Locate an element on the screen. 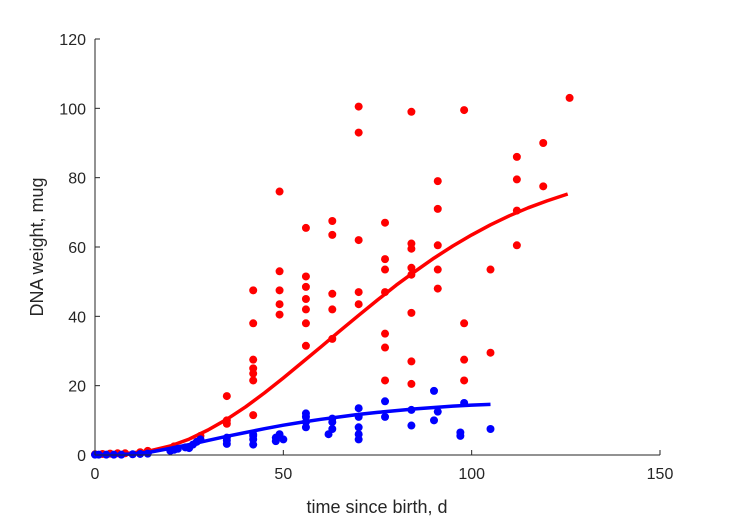 This screenshot has width=729, height=521. x-axis-label: time since birth, d is located at coordinates (376, 507).